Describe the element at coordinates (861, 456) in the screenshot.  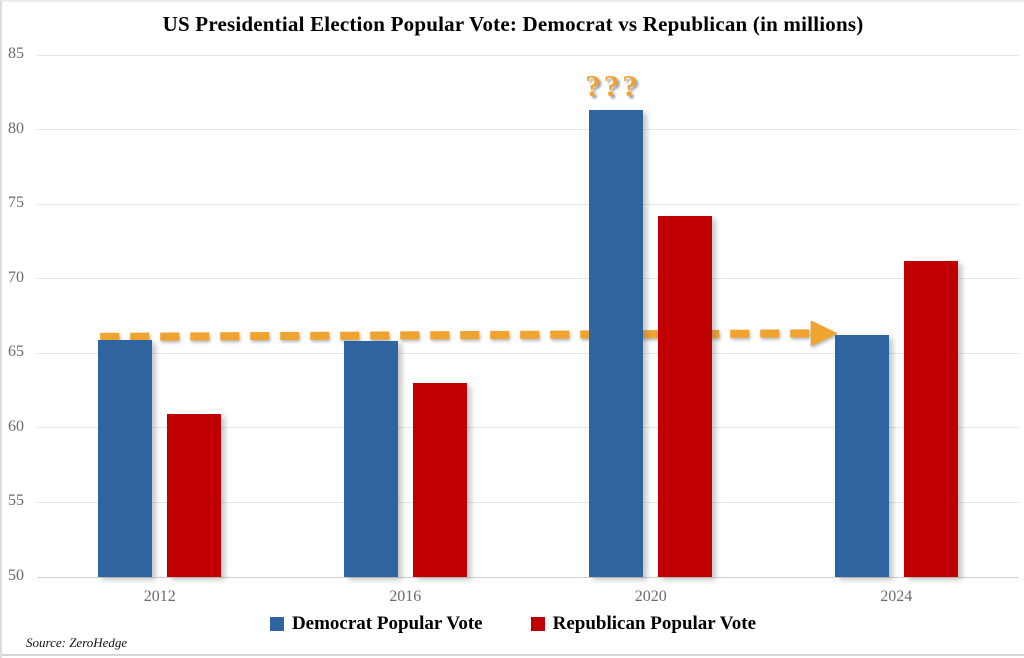
I see `bar-democrat-2024` at that location.